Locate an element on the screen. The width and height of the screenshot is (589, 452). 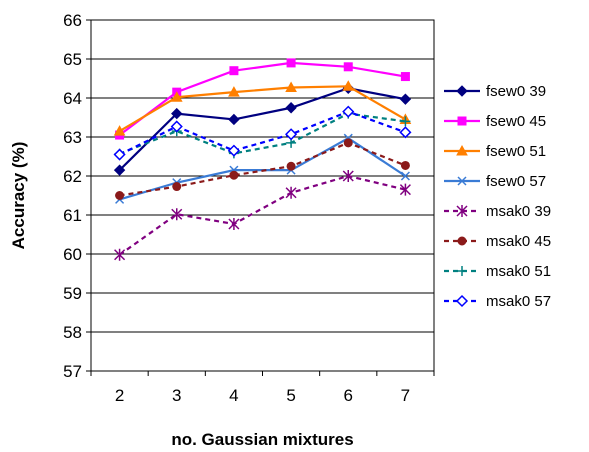
y-tick-label: 64 is located at coordinates (72, 98).